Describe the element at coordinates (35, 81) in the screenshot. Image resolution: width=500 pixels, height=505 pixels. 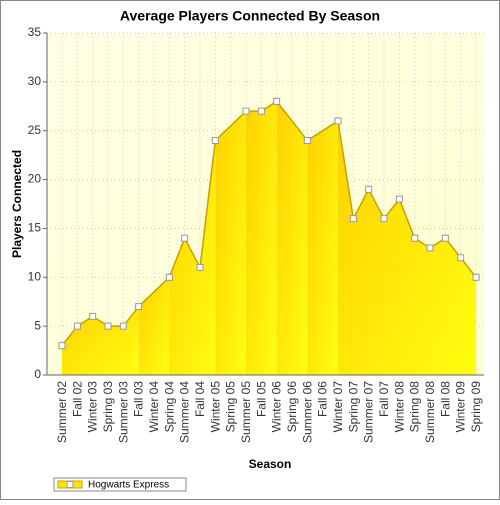
I see `y-tick-label: 30` at that location.